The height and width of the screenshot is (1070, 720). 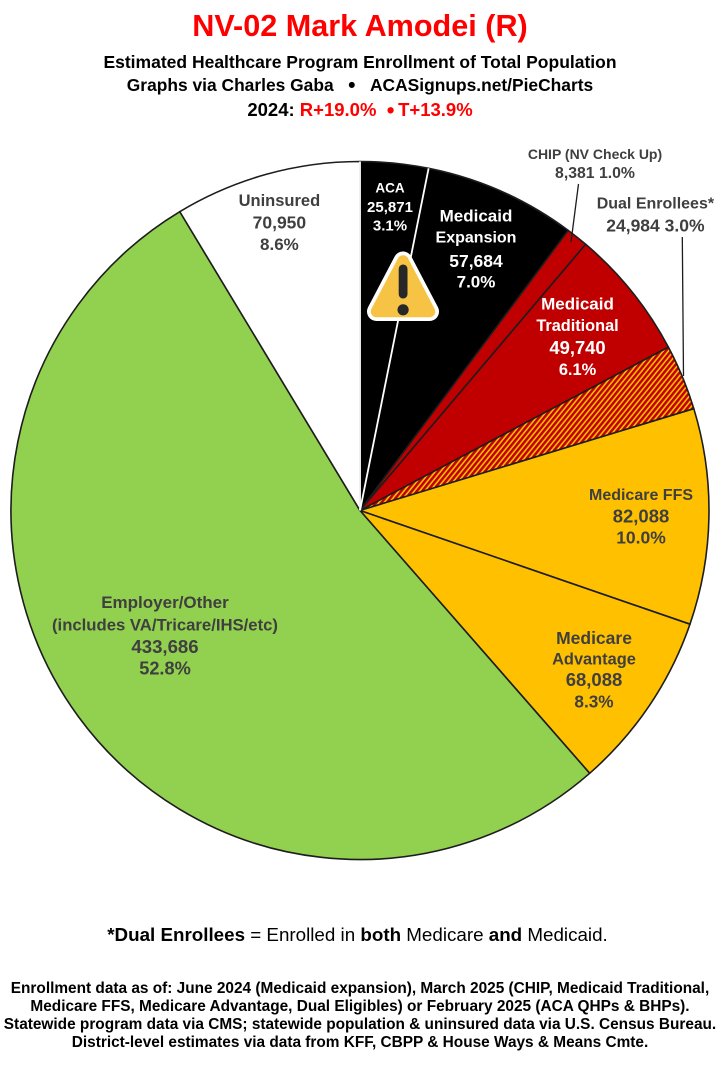 I want to click on svg-text: 25,871, so click(x=390, y=207).